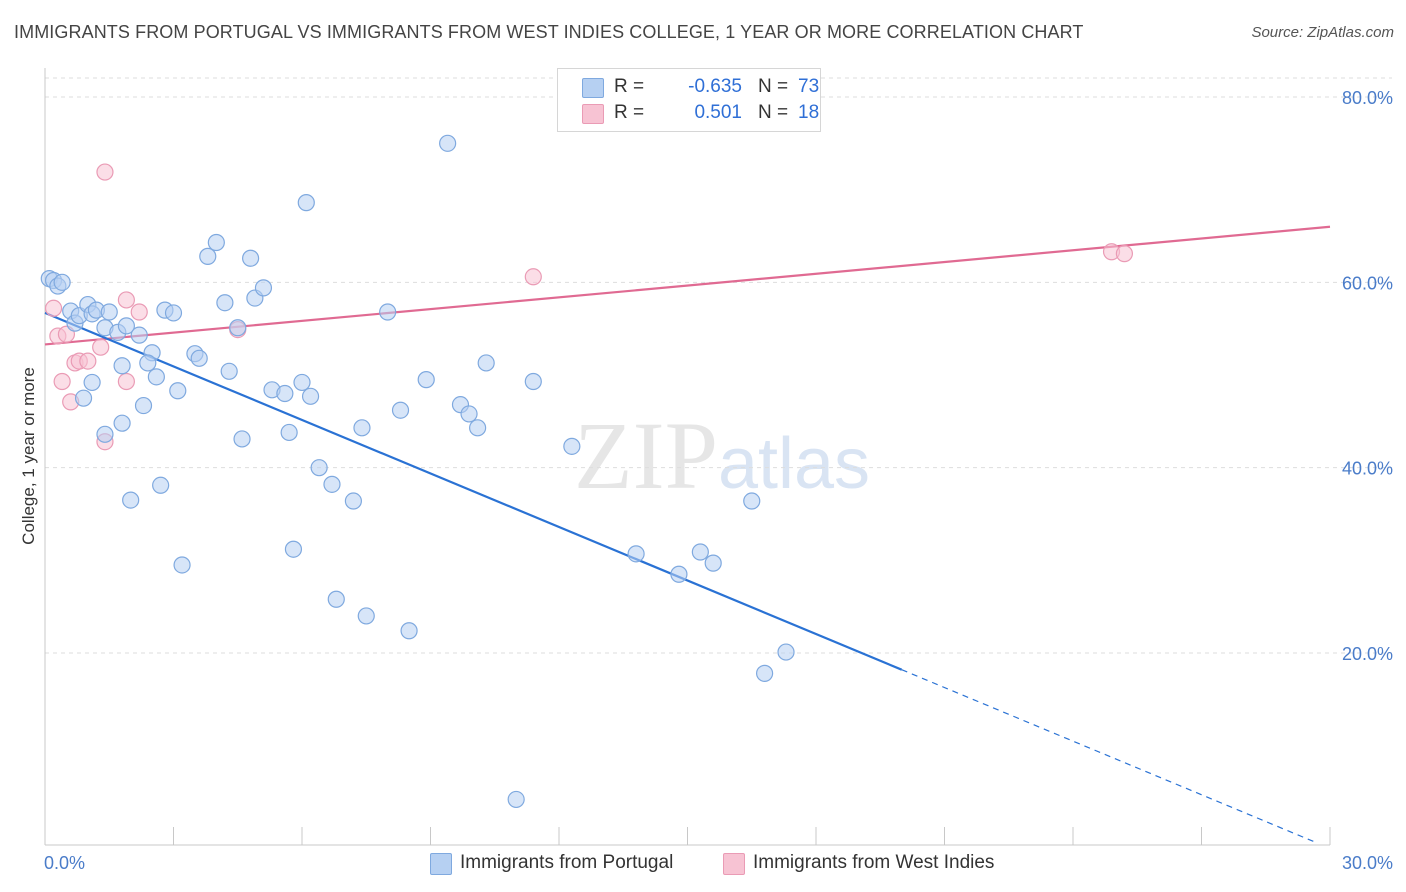  What do you see at coordinates (1367, 283) in the screenshot?
I see `y-tick-label: 60.0%` at bounding box center [1367, 283].